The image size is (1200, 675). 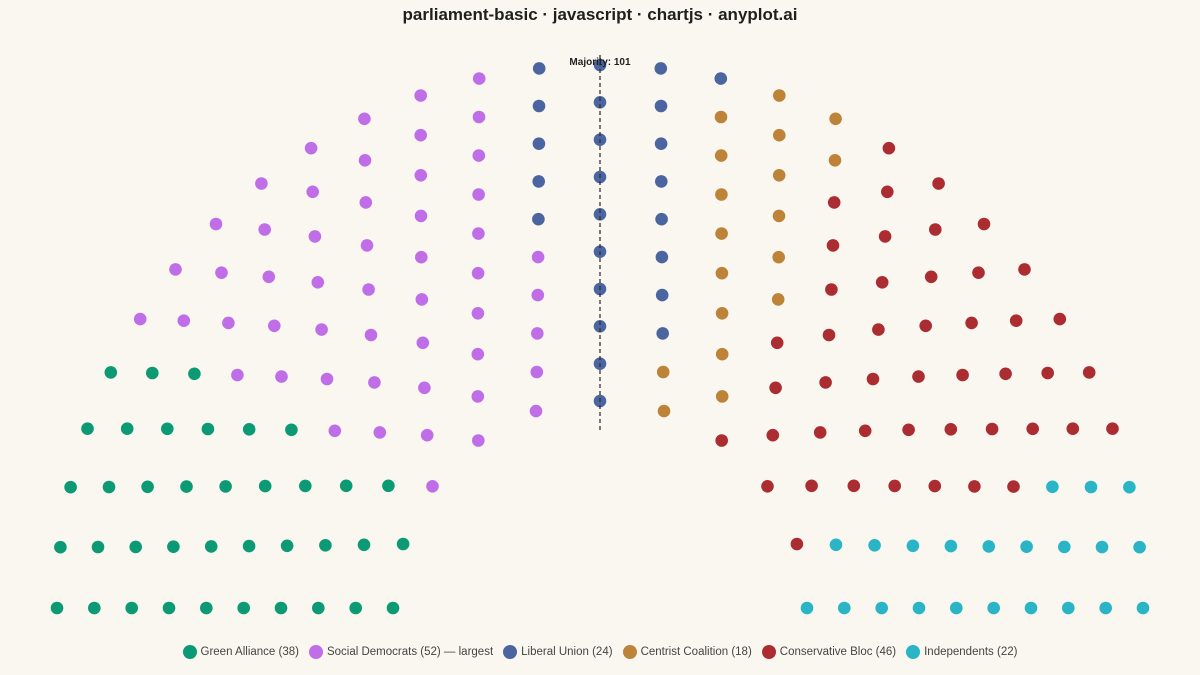 I want to click on legend-label: Centrist Coalition (18), so click(x=696, y=652).